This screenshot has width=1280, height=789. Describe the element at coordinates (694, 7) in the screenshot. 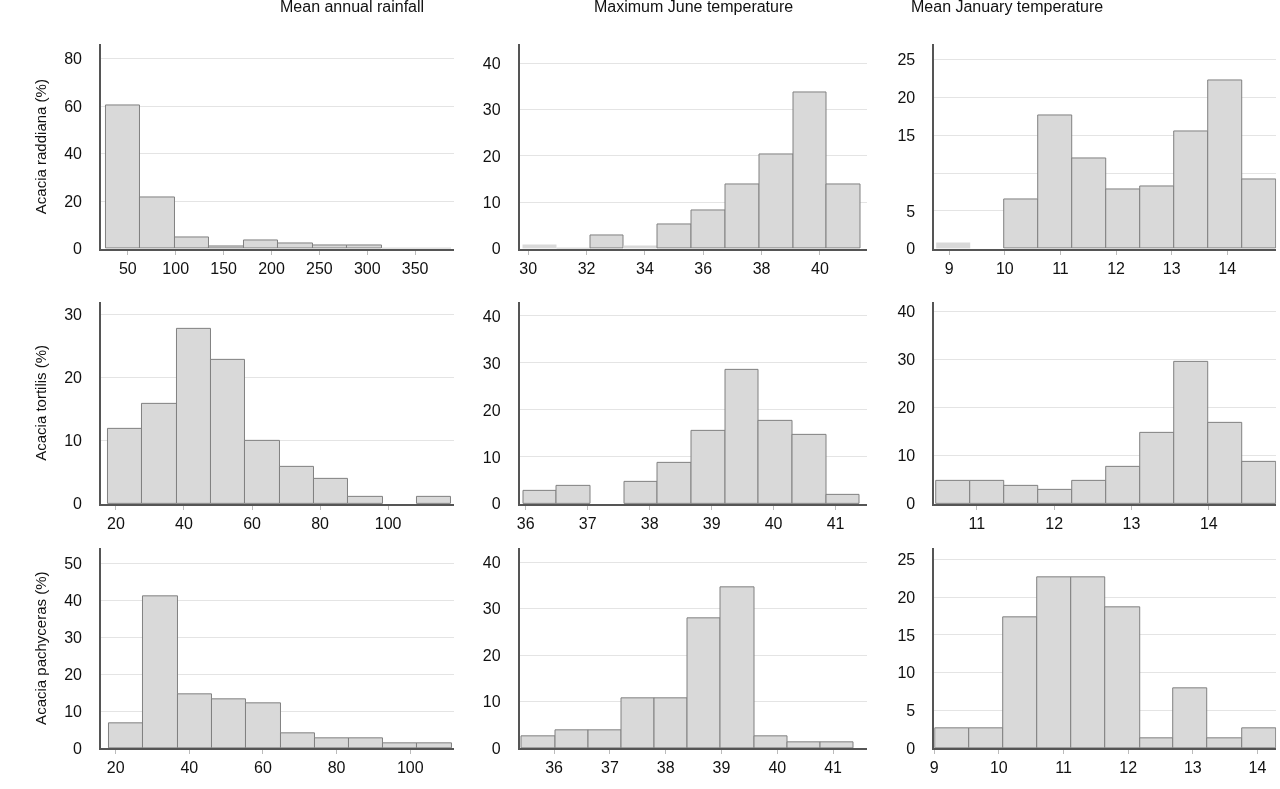

I see `chart-title: Maximum June temperature` at that location.